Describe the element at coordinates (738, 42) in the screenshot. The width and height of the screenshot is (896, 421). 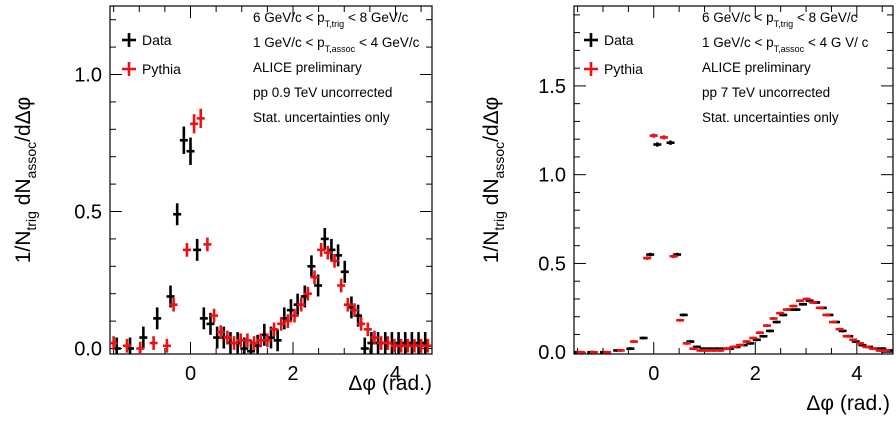
I see `info-text-part: 1 GeV/c < p` at that location.